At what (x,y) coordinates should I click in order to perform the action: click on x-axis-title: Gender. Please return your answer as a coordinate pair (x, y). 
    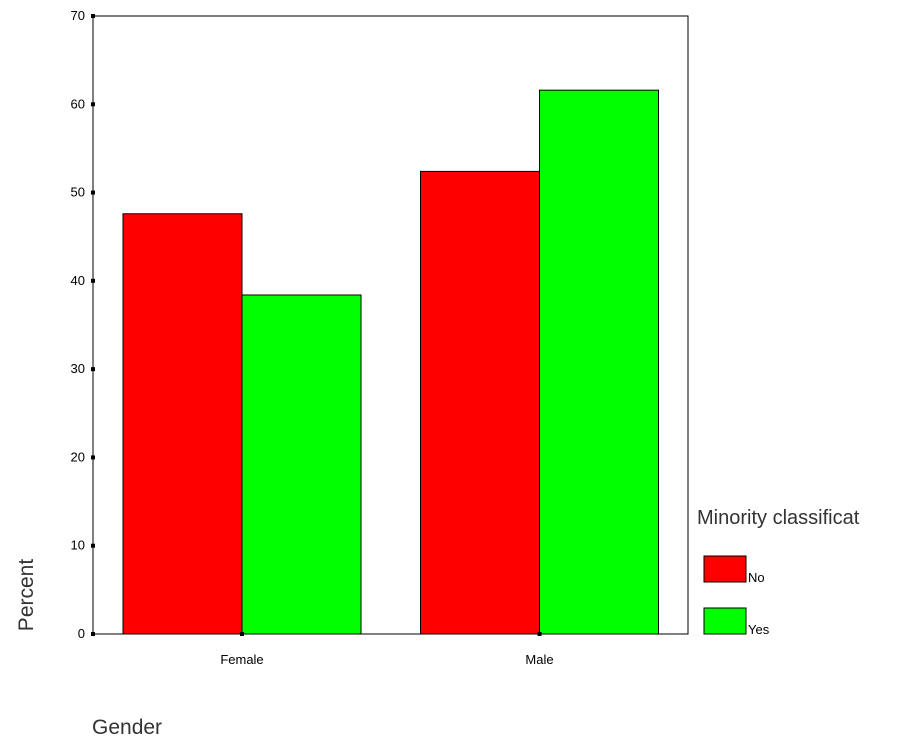
    Looking at the image, I should click on (127, 727).